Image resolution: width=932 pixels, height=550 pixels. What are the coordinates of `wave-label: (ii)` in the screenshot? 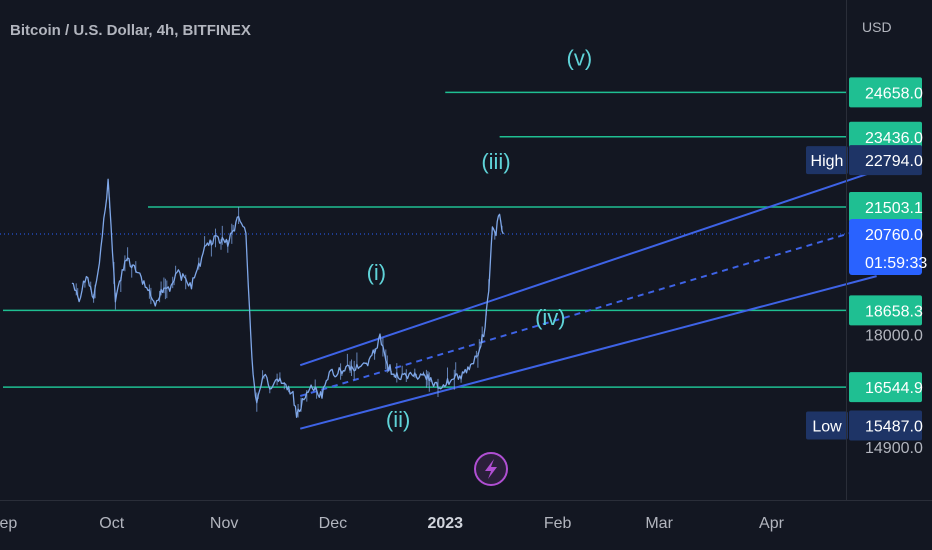 It's located at (398, 419).